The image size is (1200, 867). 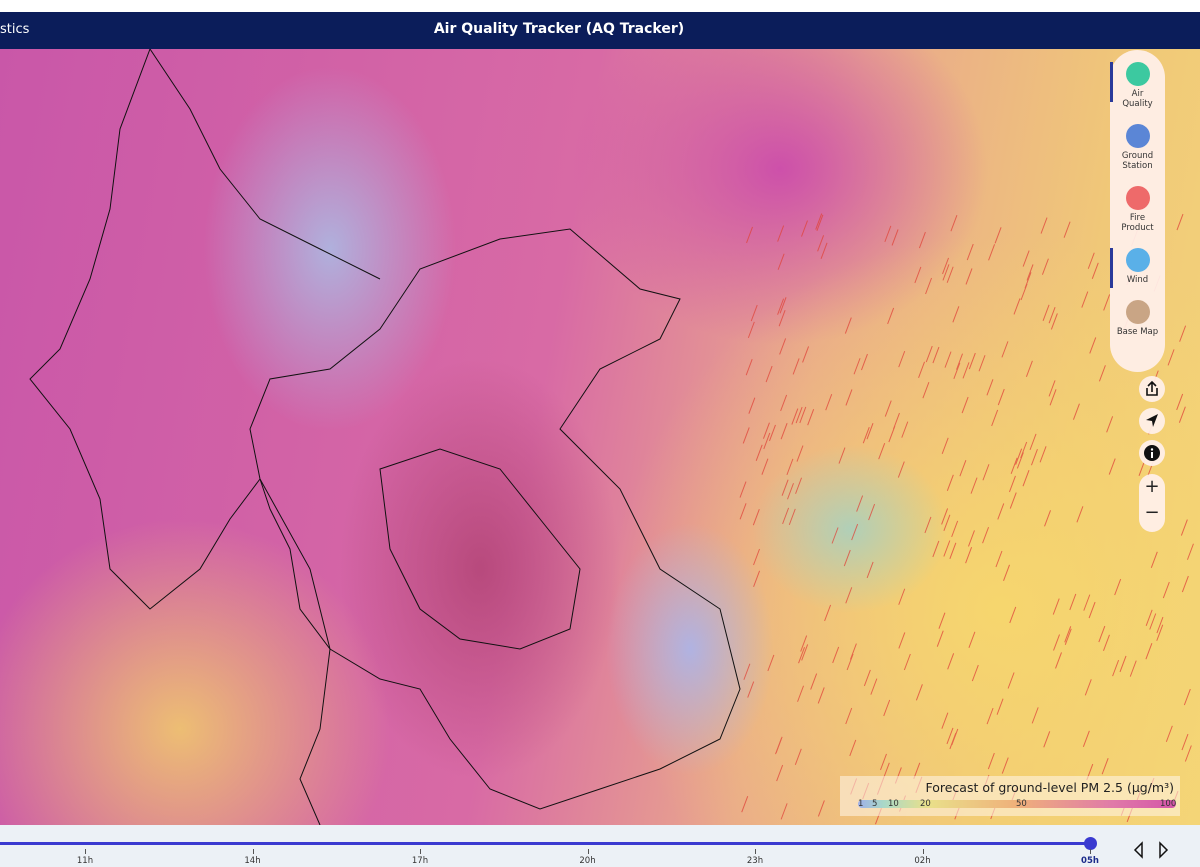 I want to click on info-button, so click(x=1152, y=453).